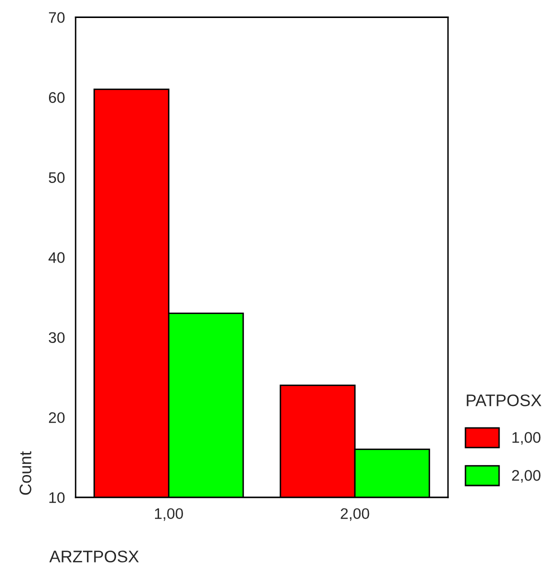 The image size is (560, 575). Describe the element at coordinates (56, 338) in the screenshot. I see `y-tick-label: 30` at that location.